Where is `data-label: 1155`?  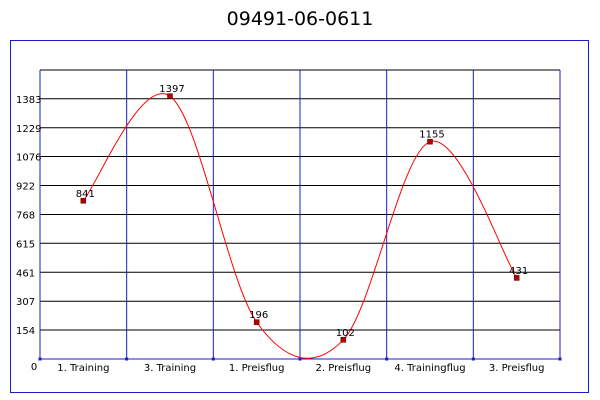
data-label: 1155 is located at coordinates (431, 135).